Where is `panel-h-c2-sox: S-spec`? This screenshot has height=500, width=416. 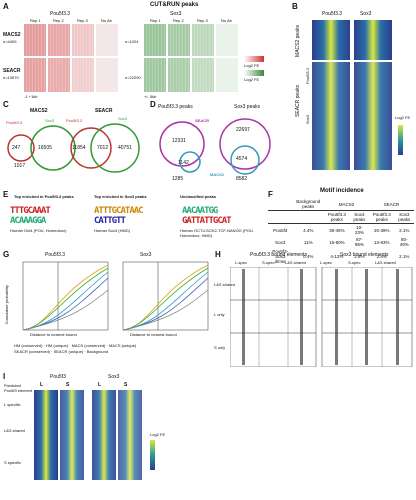 panel-h-c2-sox: S-spec is located at coordinates (354, 262).